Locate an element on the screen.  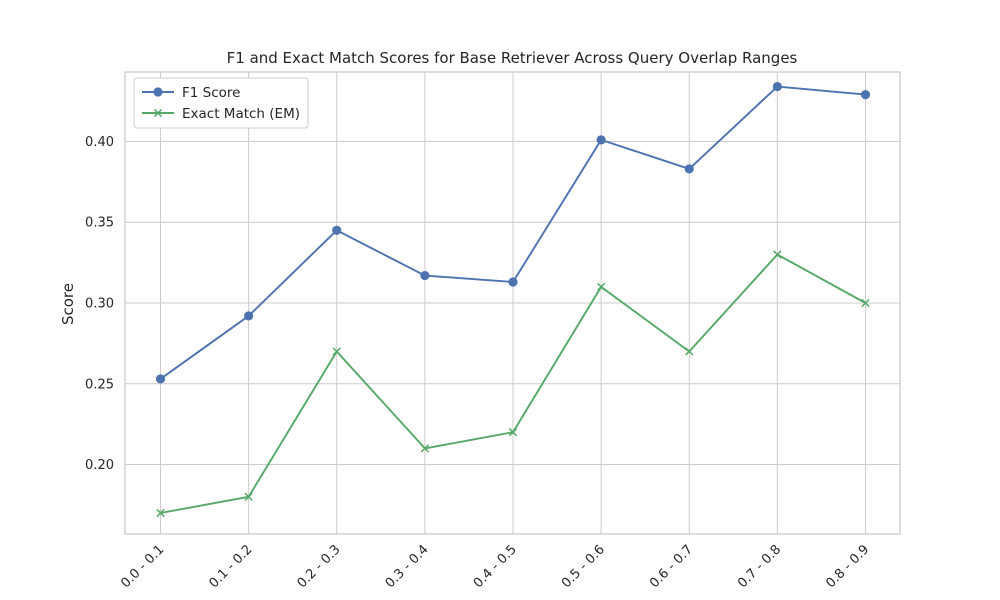
legend-label: F1 Score is located at coordinates (211, 93).